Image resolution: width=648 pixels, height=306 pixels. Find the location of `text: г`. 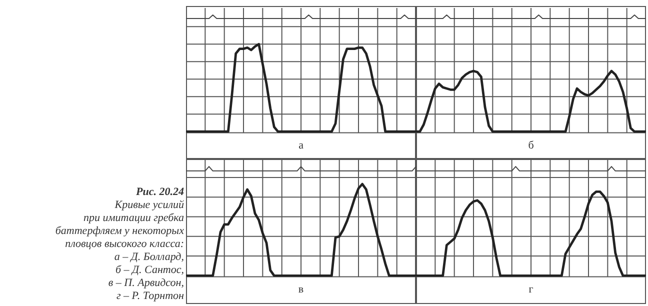

text: г is located at coordinates (531, 289).